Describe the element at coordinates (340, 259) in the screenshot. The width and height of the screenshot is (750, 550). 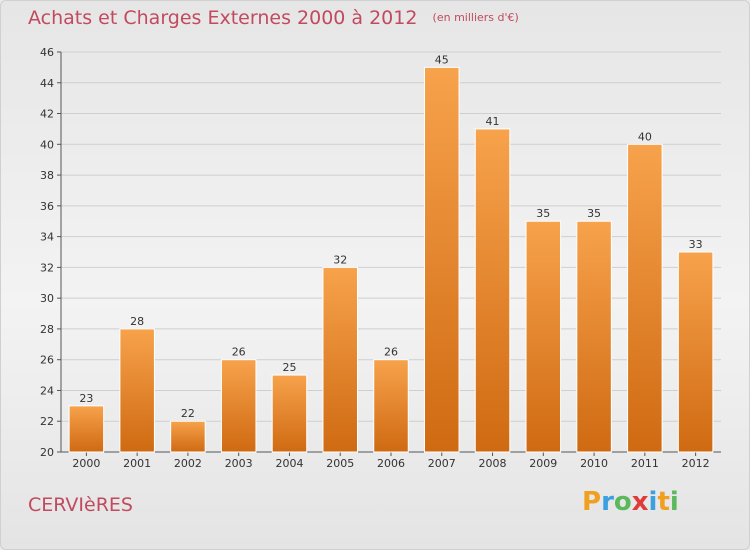
I see `bar-value-label: 32` at that location.